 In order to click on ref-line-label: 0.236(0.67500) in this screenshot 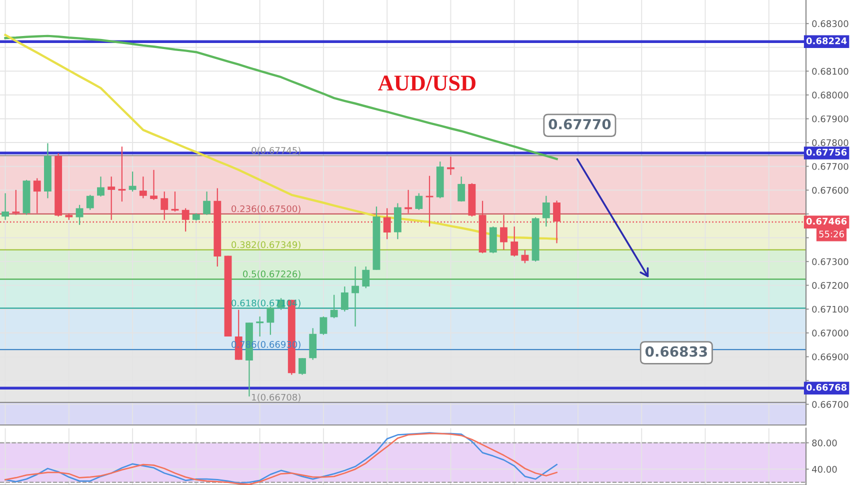, I will do `click(266, 209)`.